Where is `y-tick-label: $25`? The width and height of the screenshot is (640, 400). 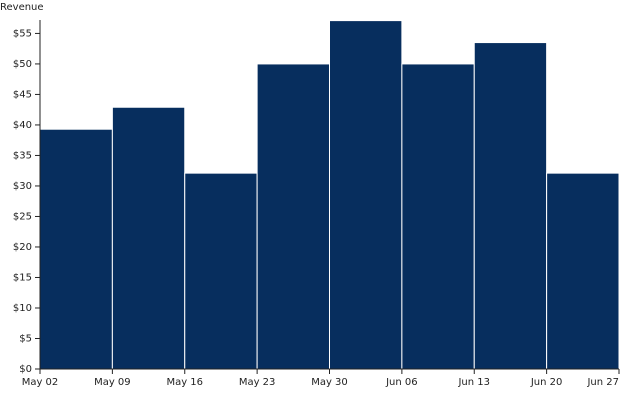 y-tick-label: $25 is located at coordinates (22, 216).